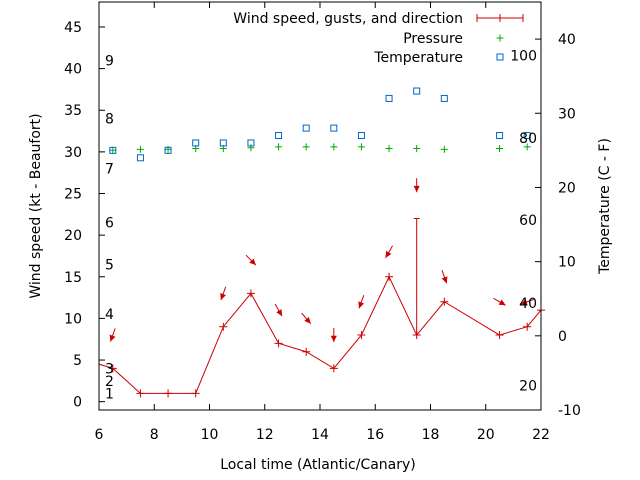 Image resolution: width=640 pixels, height=480 pixels. I want to click on legend-temperature: Temperature, so click(438, 58).